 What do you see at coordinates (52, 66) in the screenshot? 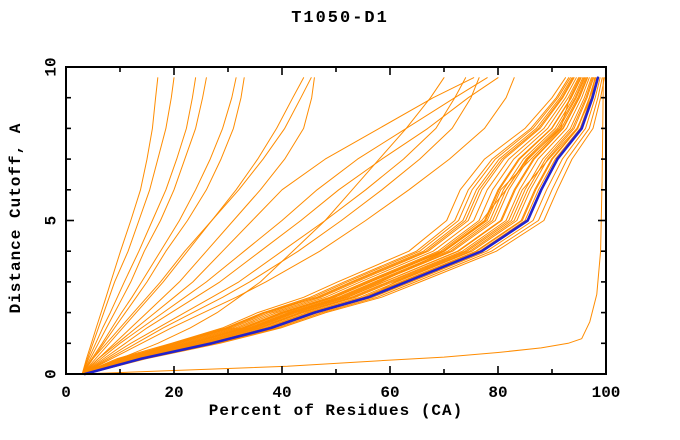
I see `y-tick-label: 10` at bounding box center [52, 66].